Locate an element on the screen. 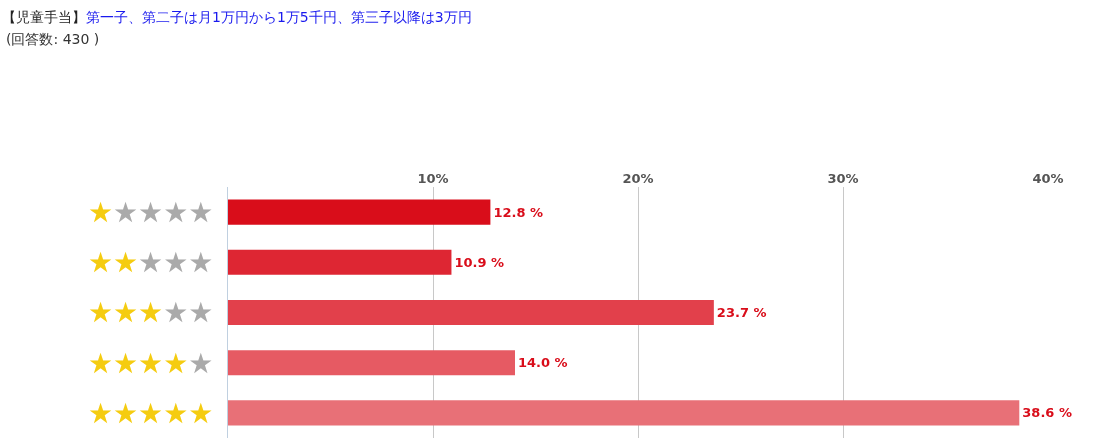 This screenshot has height=440, width=1117. x-tick-label: 40% is located at coordinates (1048, 179).